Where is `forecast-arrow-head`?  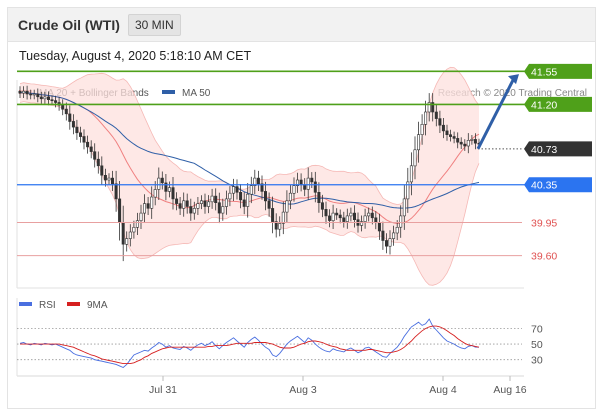 forecast-arrow-head is located at coordinates (513, 79).